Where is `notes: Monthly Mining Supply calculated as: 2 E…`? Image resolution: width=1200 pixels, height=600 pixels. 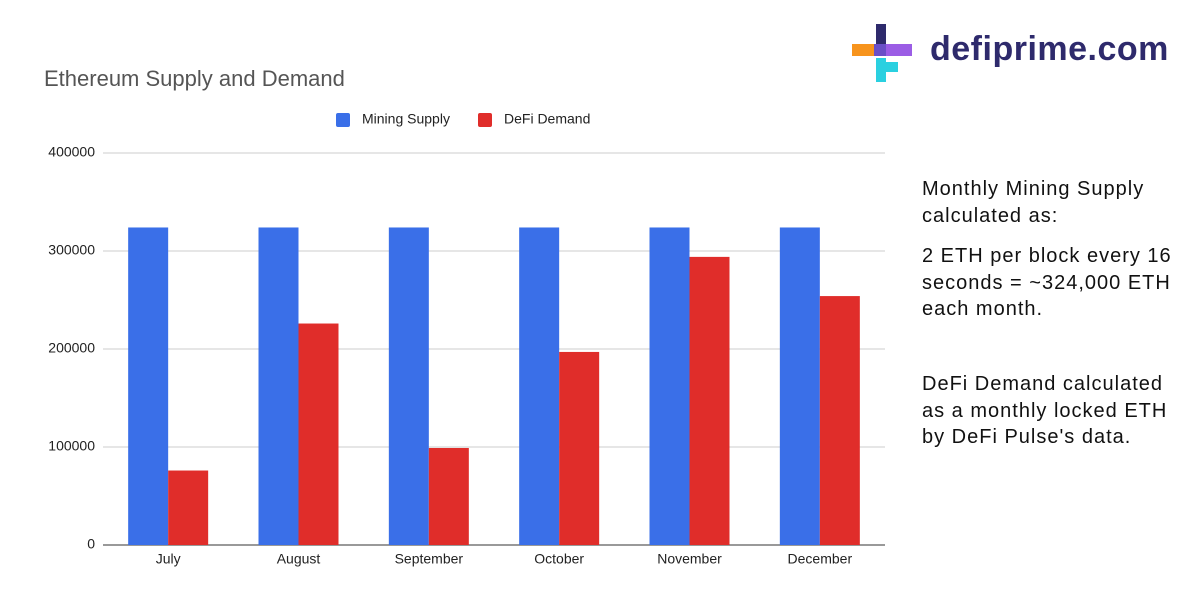 notes: Monthly Mining Supply calculated as: 2 E… is located at coordinates (1053, 320).